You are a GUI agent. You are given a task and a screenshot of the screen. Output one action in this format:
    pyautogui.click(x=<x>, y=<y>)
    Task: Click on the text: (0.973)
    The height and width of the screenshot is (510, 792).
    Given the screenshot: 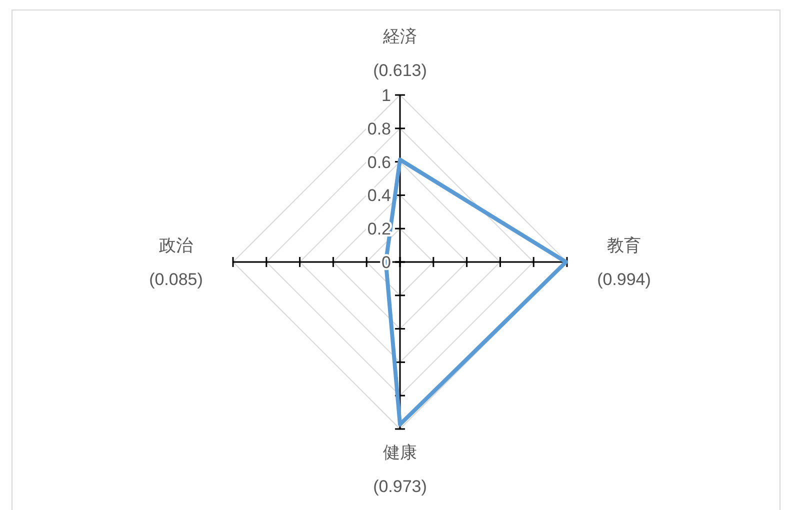 What is the action you would take?
    pyautogui.click(x=400, y=486)
    